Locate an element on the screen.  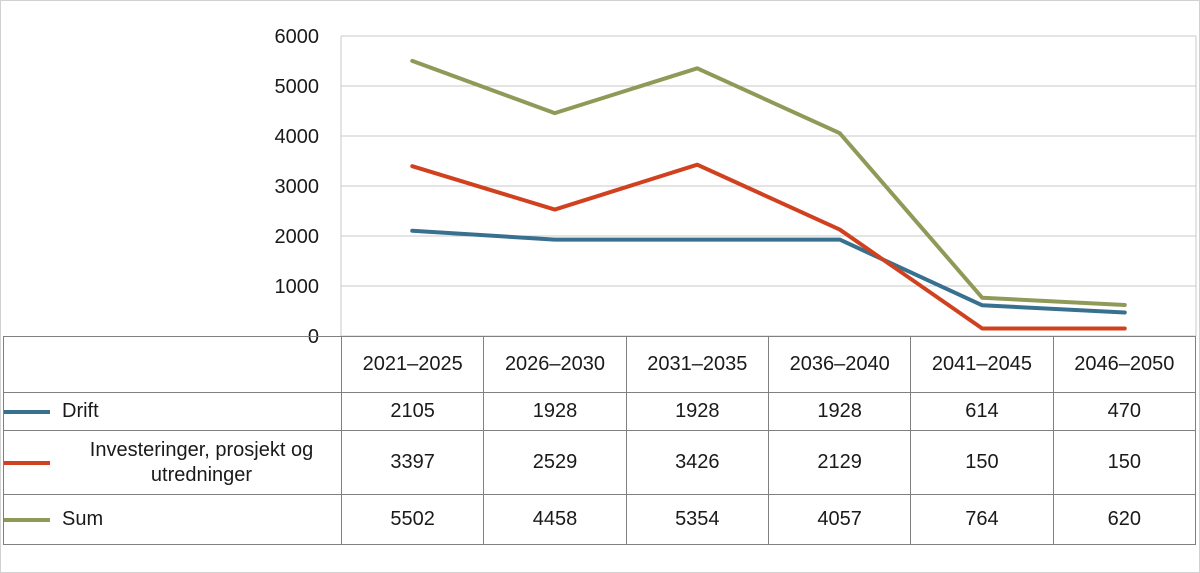
table-cell: 614 is located at coordinates (982, 411).